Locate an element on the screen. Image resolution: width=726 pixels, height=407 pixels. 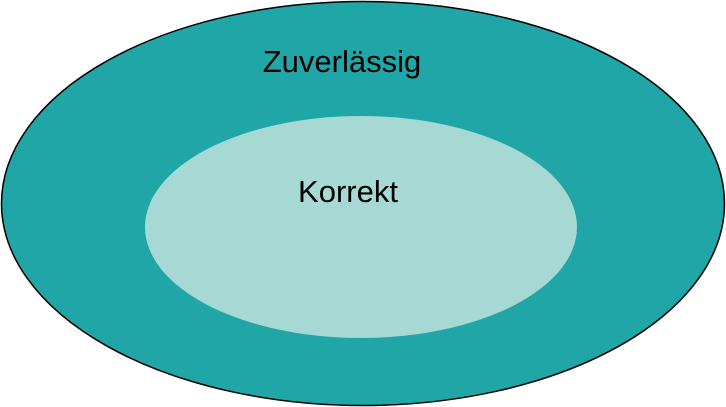
inner-set-label: Korrekt is located at coordinates (348, 191).